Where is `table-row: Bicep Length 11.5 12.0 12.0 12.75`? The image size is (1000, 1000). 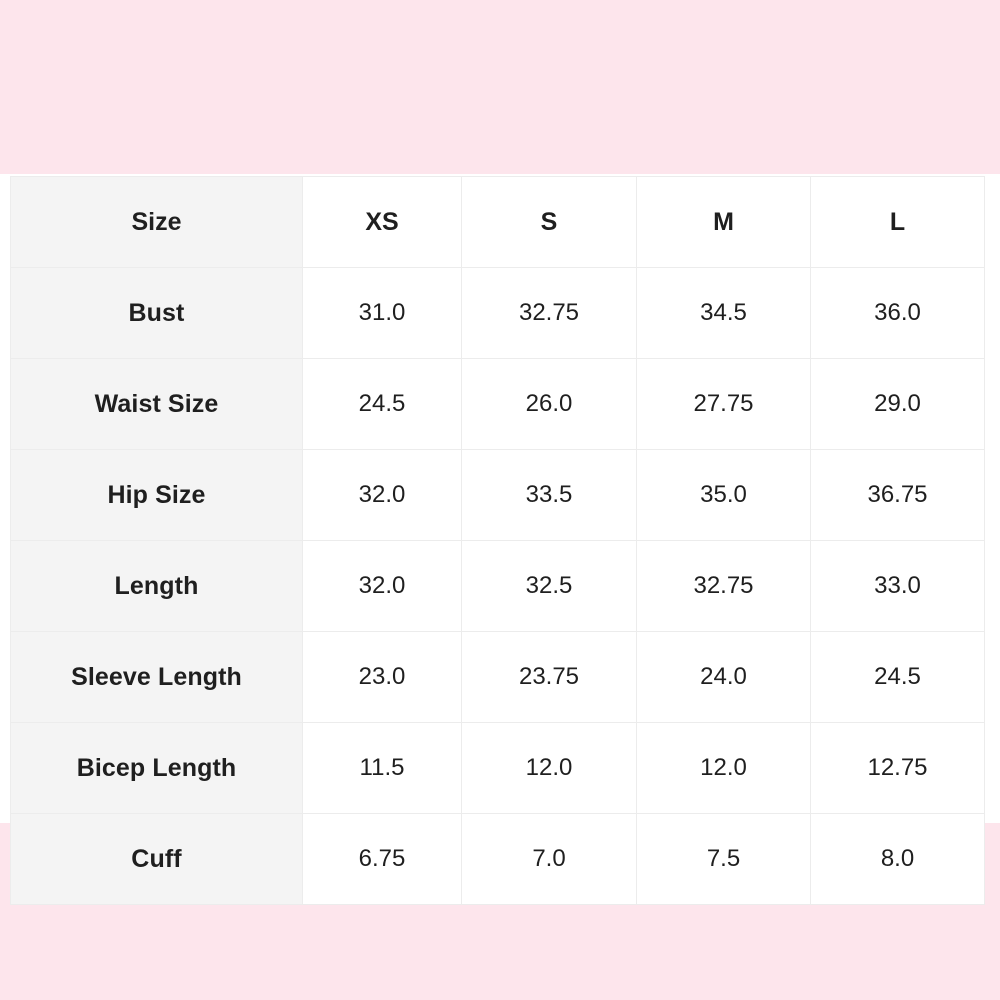
table-row: Bicep Length 11.5 12.0 12.0 12.75 is located at coordinates (497, 768).